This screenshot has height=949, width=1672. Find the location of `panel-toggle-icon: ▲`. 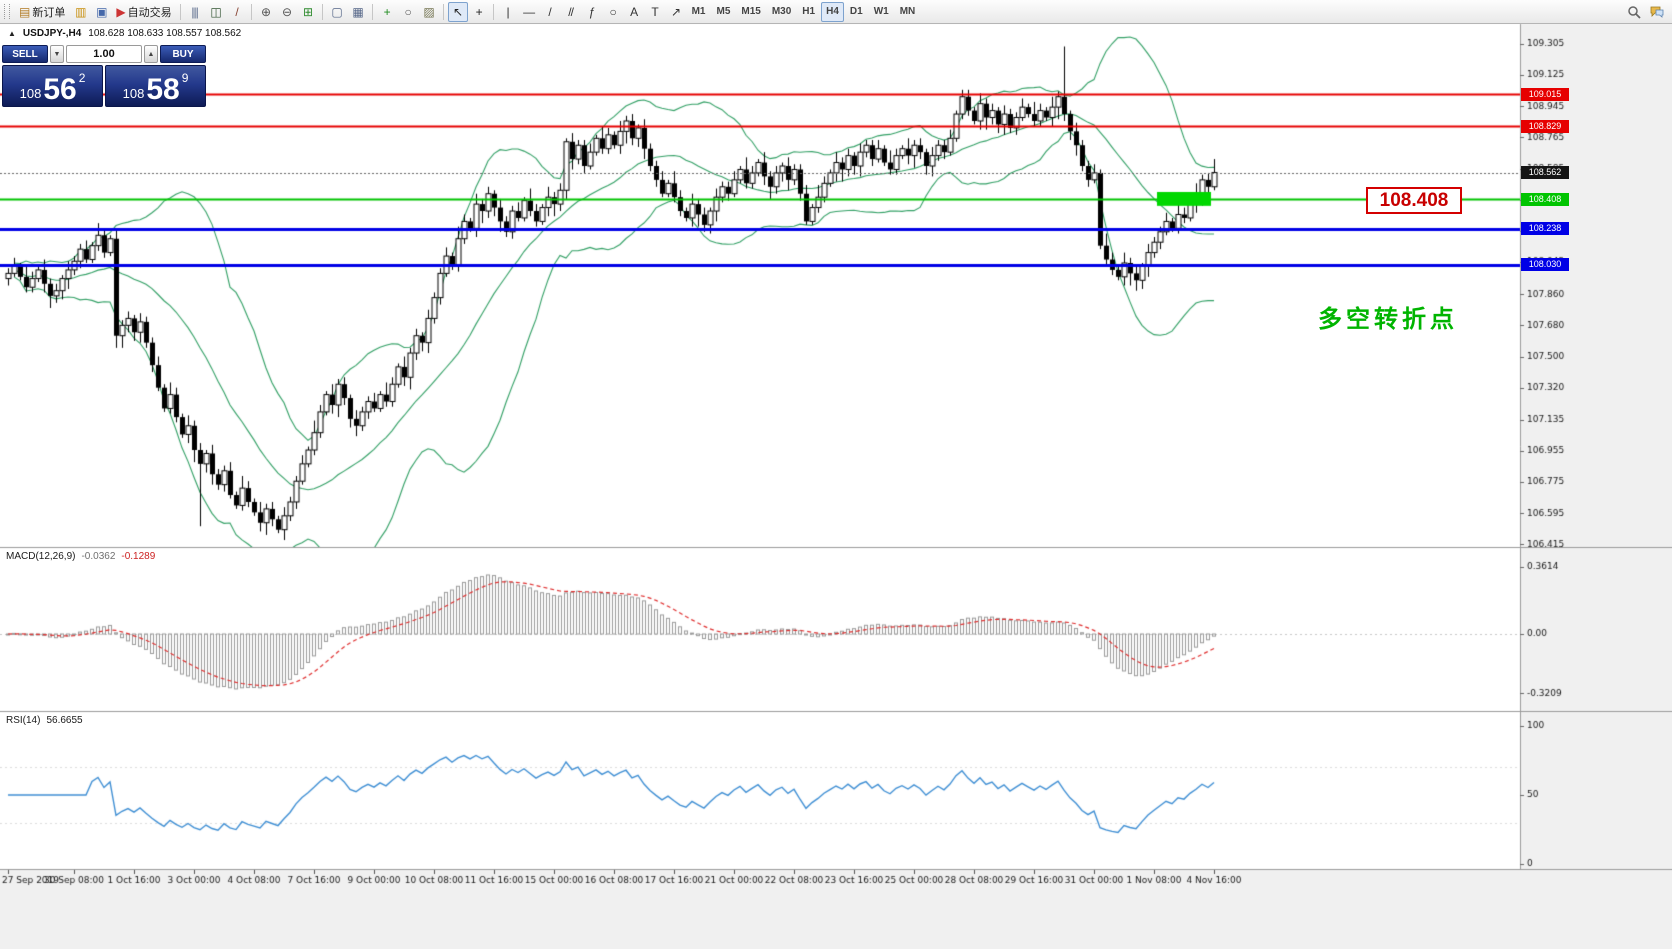

panel-toggle-icon: ▲ is located at coordinates (12, 33).